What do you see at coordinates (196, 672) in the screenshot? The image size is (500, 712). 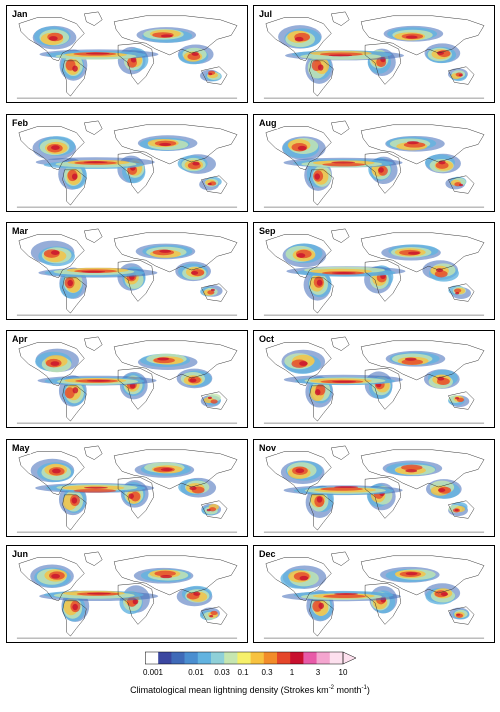 I see `colorbar-tick-label: 0.01` at bounding box center [196, 672].